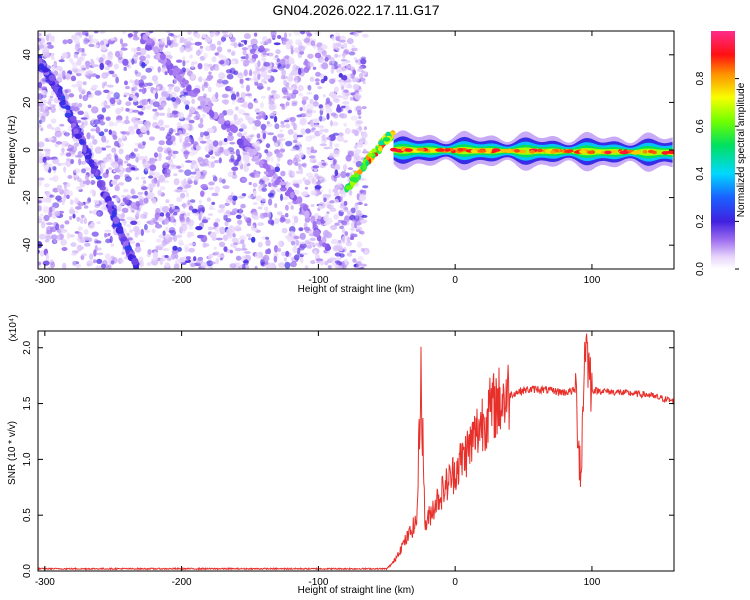 The height and width of the screenshot is (600, 750). What do you see at coordinates (592, 582) in the screenshot?
I see `snr-x-tick-label: 100` at bounding box center [592, 582].